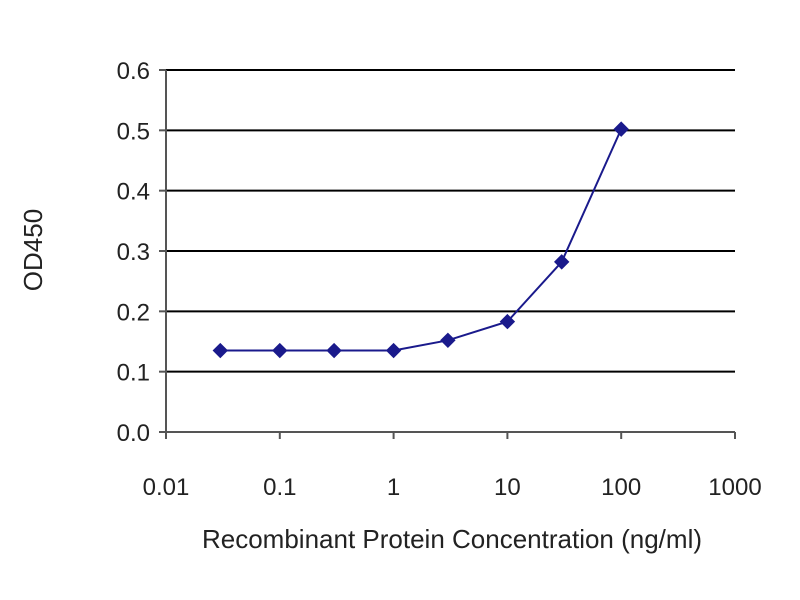 This screenshot has height=600, width=800. I want to click on y-axis-ticks: 0.0 0.1 0.2 0.3 0.4 0.5 0.6, so click(141, 252).